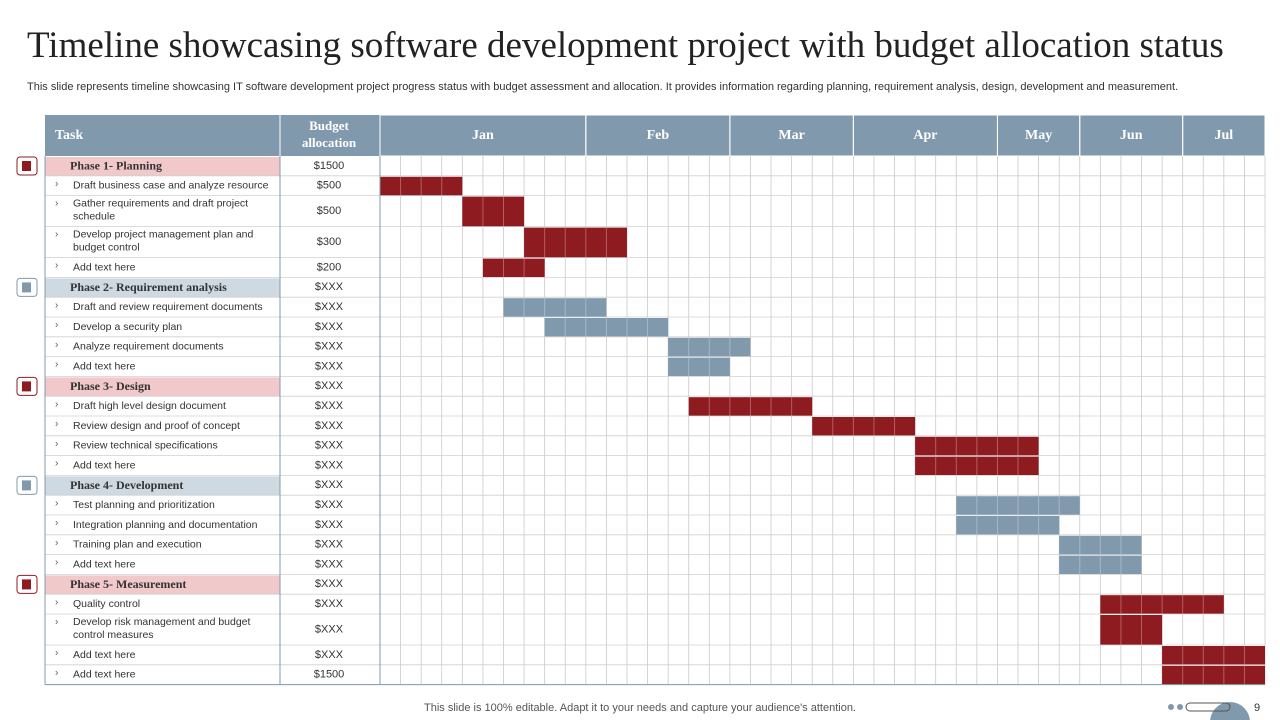 The height and width of the screenshot is (720, 1280). I want to click on task-name: Develop a security plan, so click(127, 327).